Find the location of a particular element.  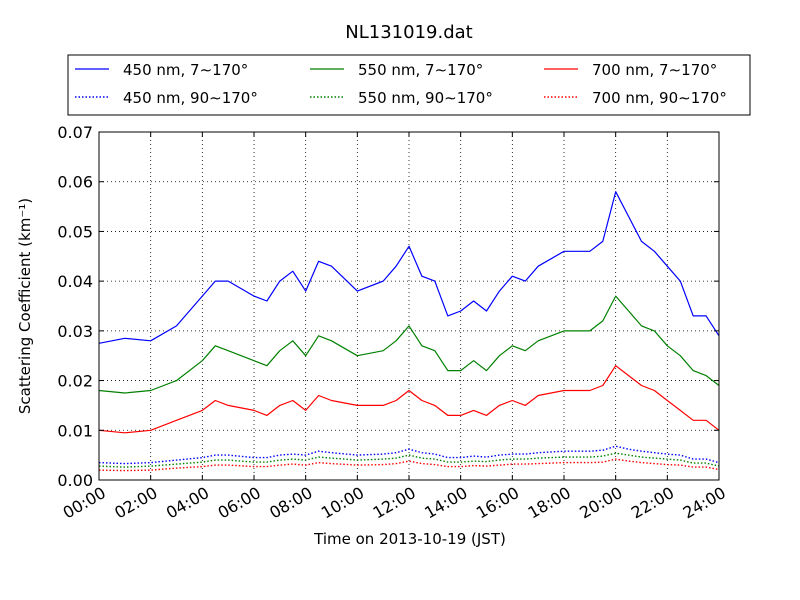

legend-label: 700 nm, 7∼170° is located at coordinates (654, 70).